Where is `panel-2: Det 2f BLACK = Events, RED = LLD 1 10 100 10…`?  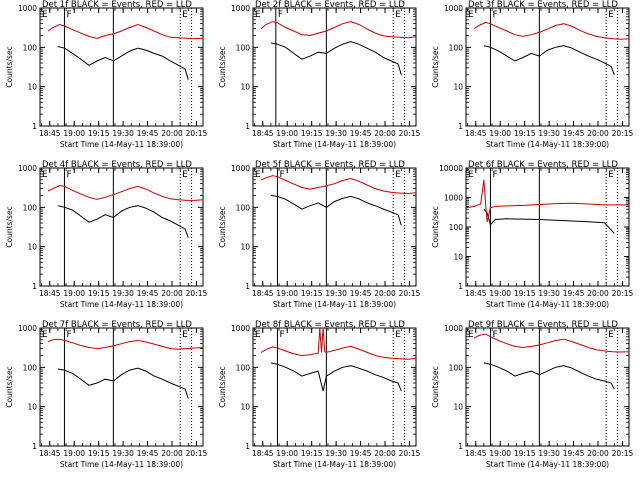 panel-2: Det 2f BLACK = Events, RED = LLD 1 10 100 10… is located at coordinates (319, 74).